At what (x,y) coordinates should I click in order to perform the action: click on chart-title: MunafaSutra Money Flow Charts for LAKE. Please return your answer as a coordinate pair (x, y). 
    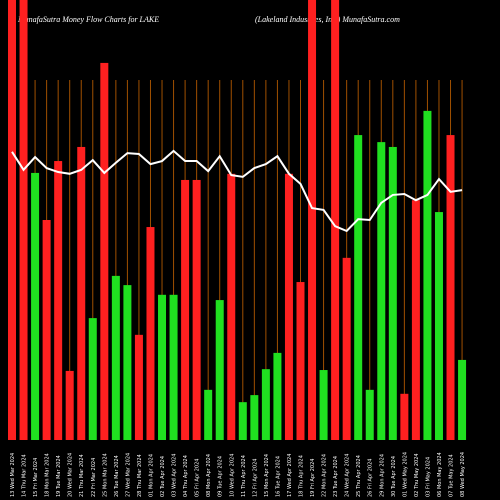
    Looking at the image, I should click on (88, 19).